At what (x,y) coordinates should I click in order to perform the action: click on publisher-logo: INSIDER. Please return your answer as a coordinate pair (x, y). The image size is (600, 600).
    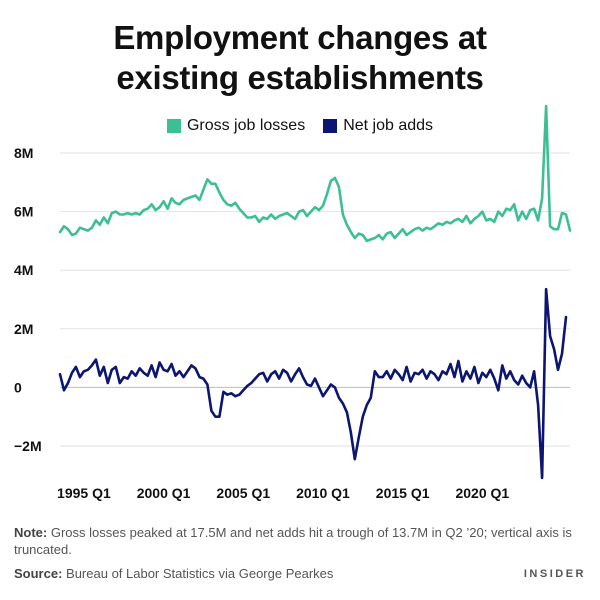
    Looking at the image, I should click on (554, 574).